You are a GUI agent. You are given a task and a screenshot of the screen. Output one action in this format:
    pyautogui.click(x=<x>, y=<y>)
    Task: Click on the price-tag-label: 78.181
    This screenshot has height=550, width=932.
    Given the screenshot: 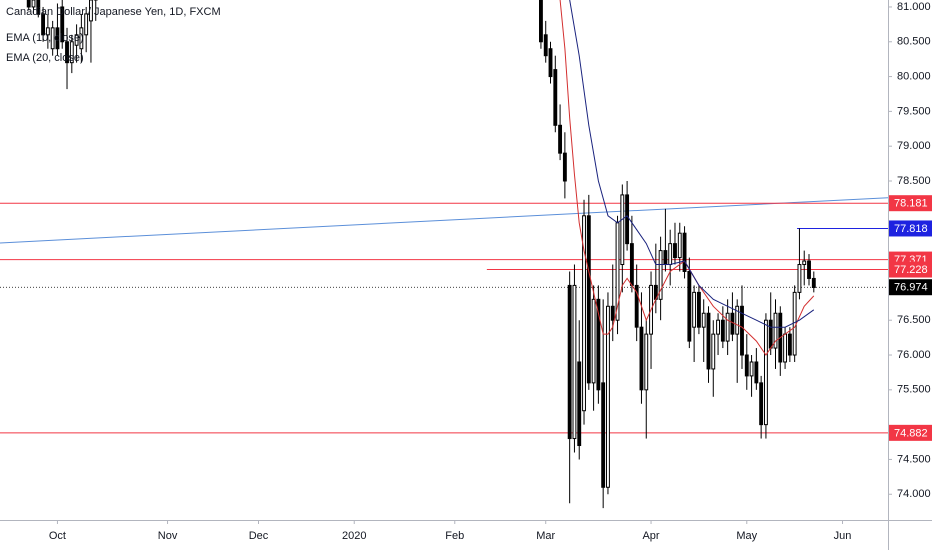 What is the action you would take?
    pyautogui.click(x=911, y=204)
    